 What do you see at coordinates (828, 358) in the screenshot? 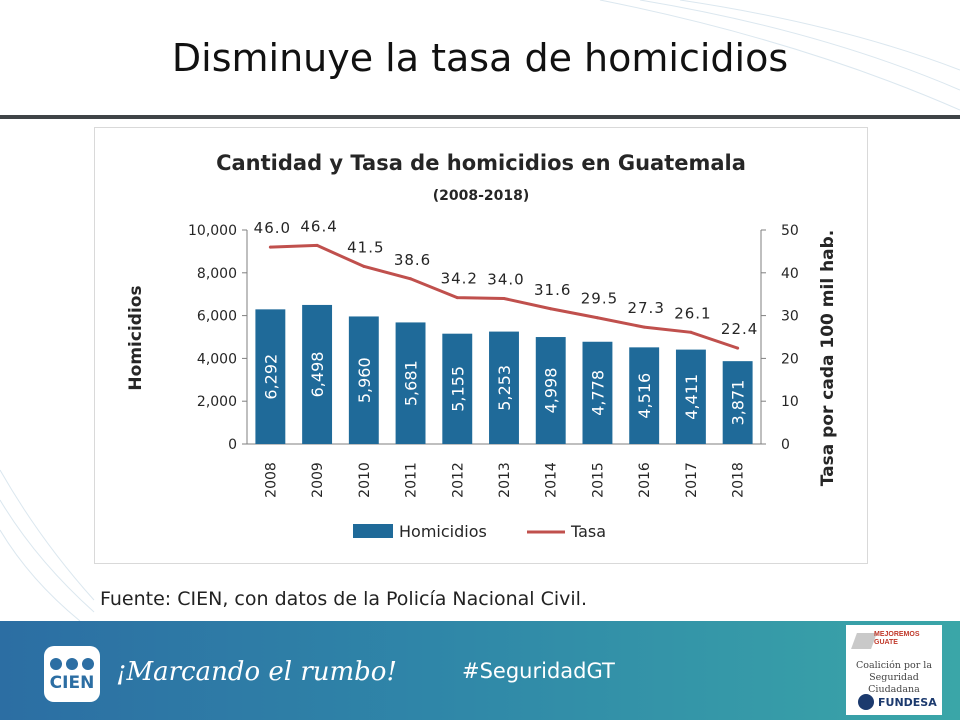
I see `y2-axis-label: Tasa por cada 100 mil hab.` at bounding box center [828, 358].